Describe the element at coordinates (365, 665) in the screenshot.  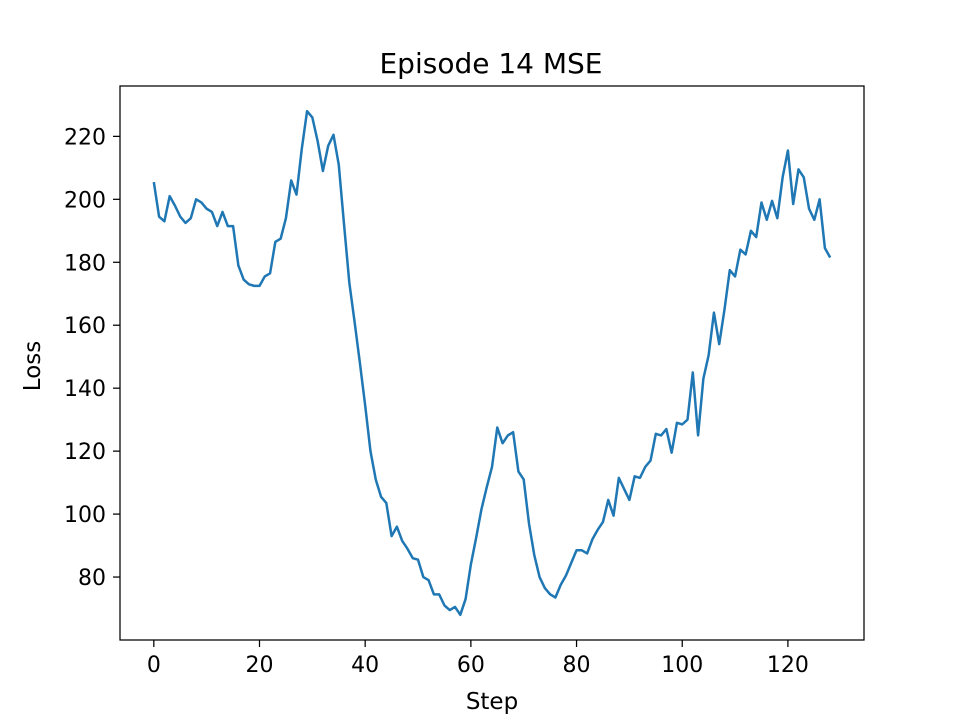
I see `x-tick-label: 40` at that location.